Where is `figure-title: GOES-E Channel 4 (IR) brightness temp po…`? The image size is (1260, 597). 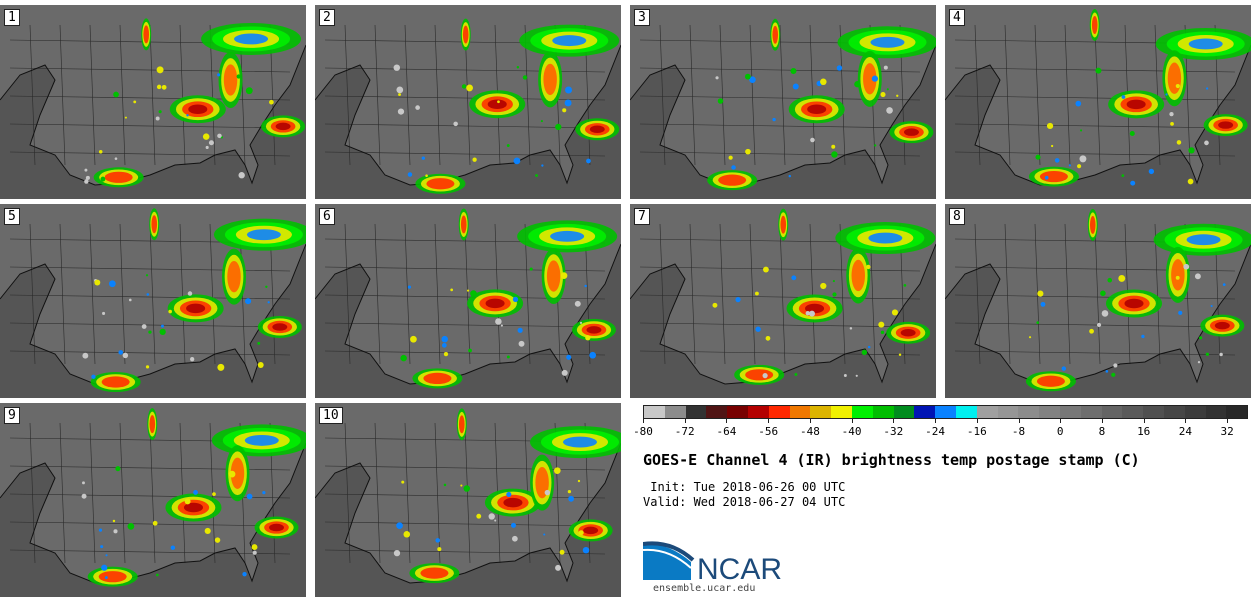 figure-title: GOES-E Channel 4 (IR) brightness temp po… is located at coordinates (891, 460).